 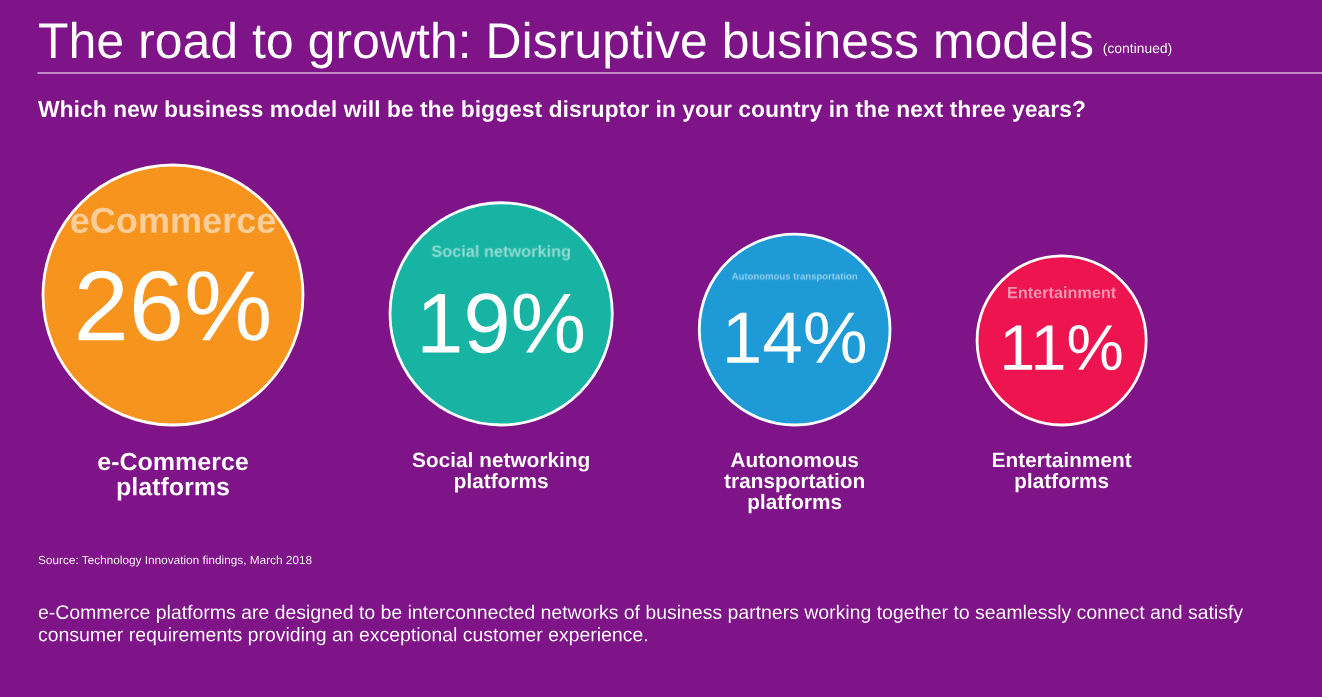 What do you see at coordinates (1062, 292) in the screenshot?
I see `text: Entertainment` at bounding box center [1062, 292].